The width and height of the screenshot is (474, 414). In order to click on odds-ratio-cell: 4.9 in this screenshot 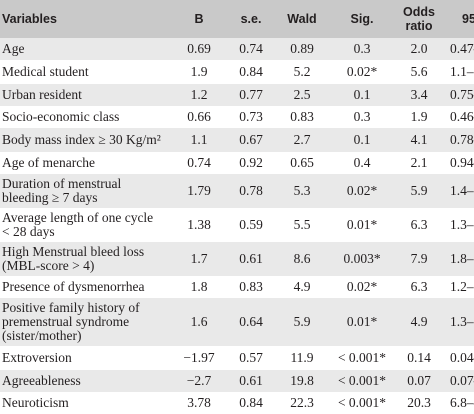, I will do `click(419, 321)`.